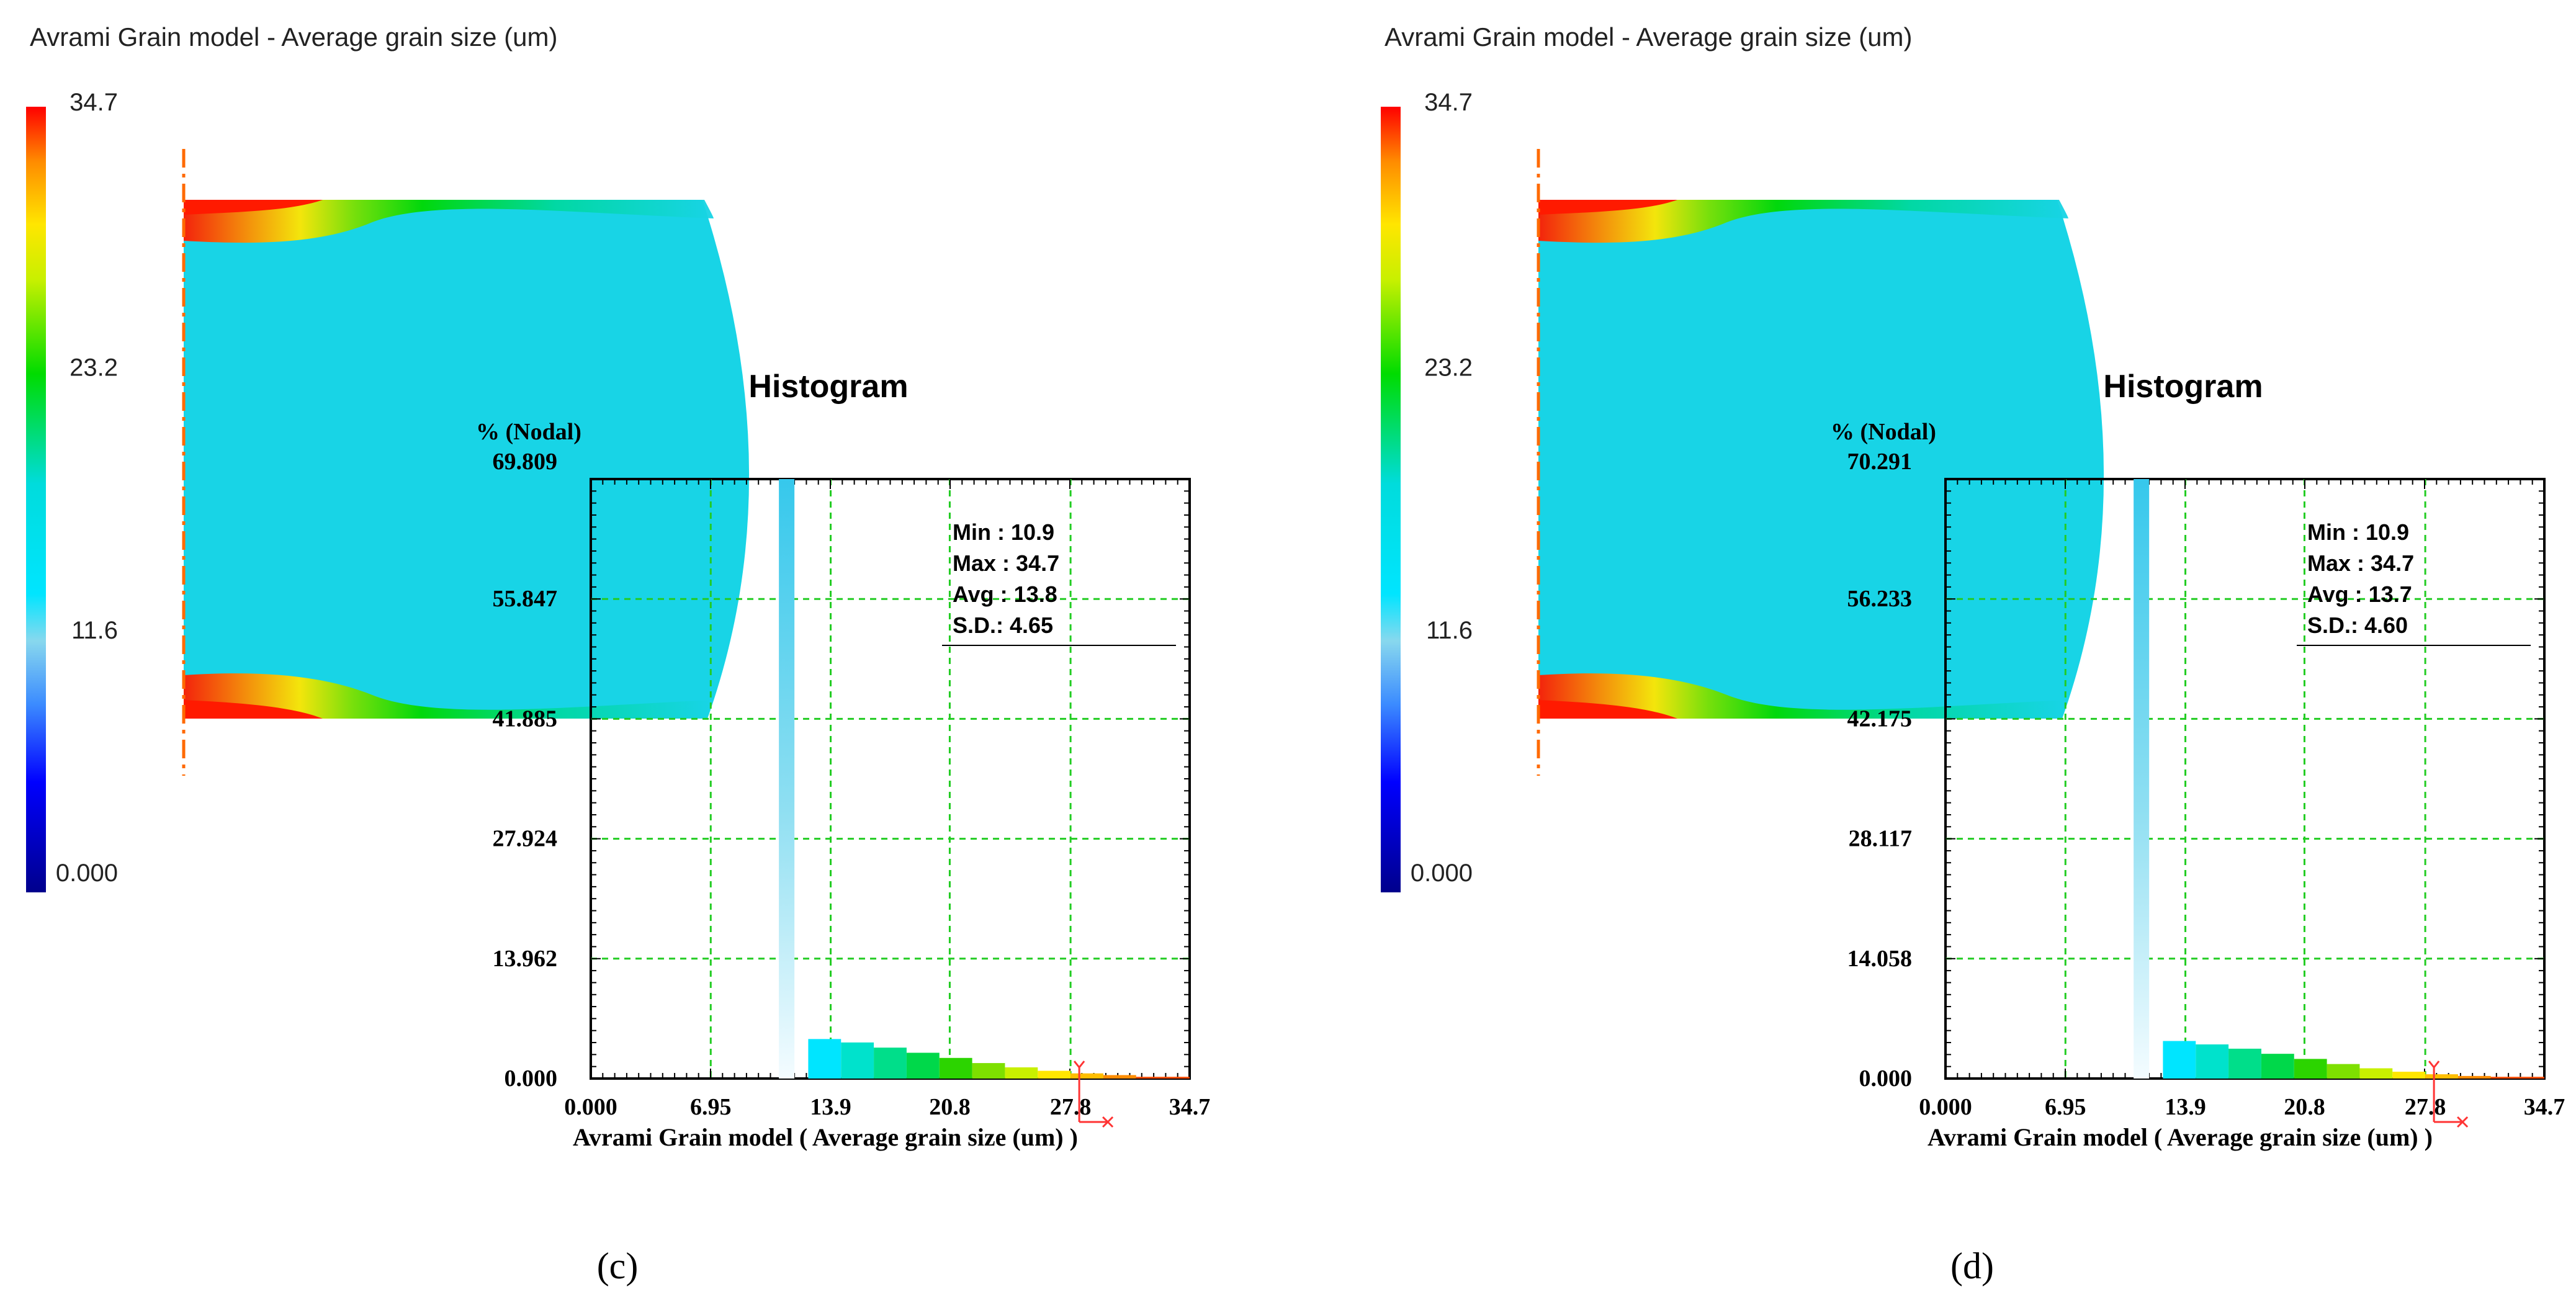  Describe the element at coordinates (525, 839) in the screenshot. I see `y-tick-label: 27.924` at that location.